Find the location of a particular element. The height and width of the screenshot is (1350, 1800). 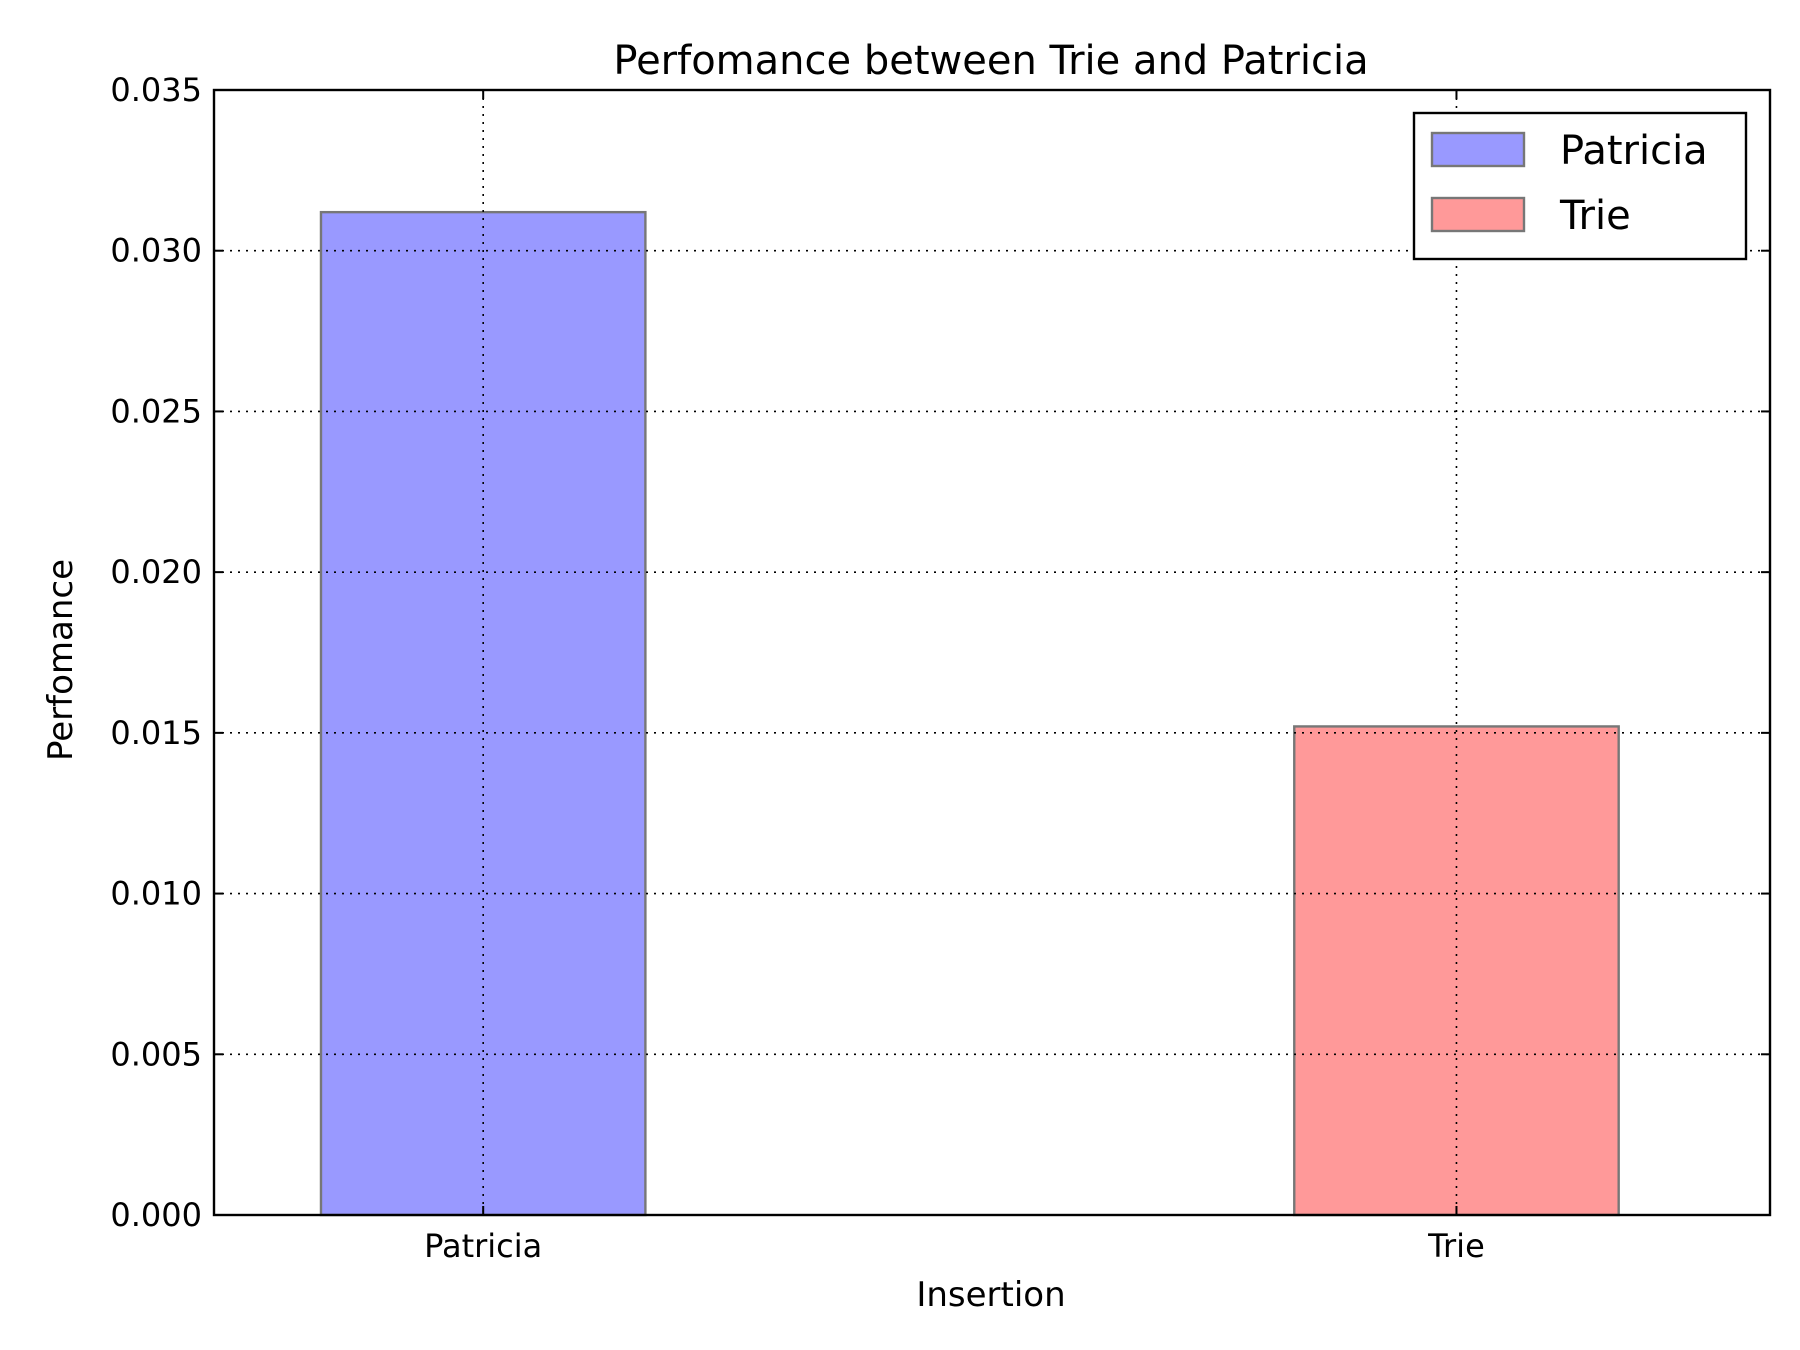

y-tick-label: 0.010 is located at coordinates (156, 894).